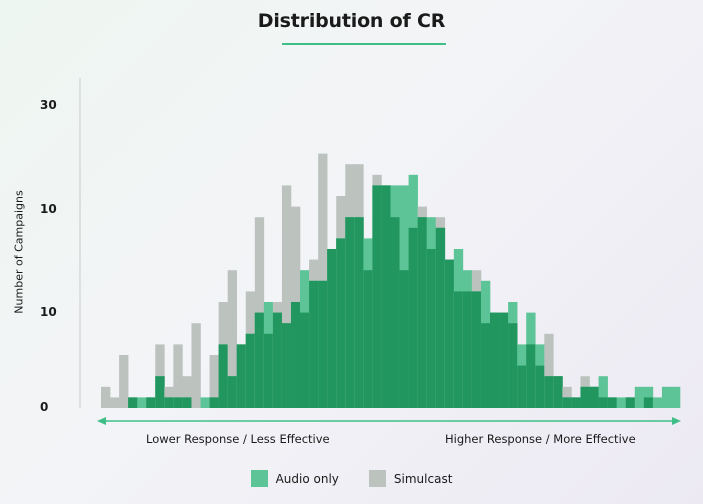  I want to click on legend-item-simulcast: Simulcast, so click(410, 478).